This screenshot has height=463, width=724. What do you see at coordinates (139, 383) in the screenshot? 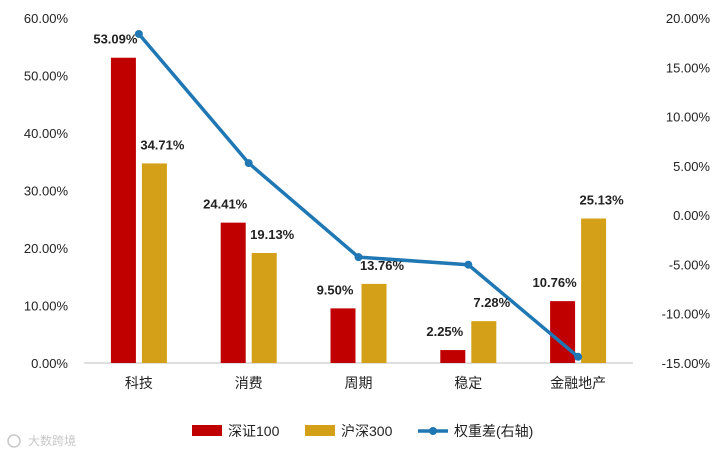
I see `category-label: 科技` at bounding box center [139, 383].